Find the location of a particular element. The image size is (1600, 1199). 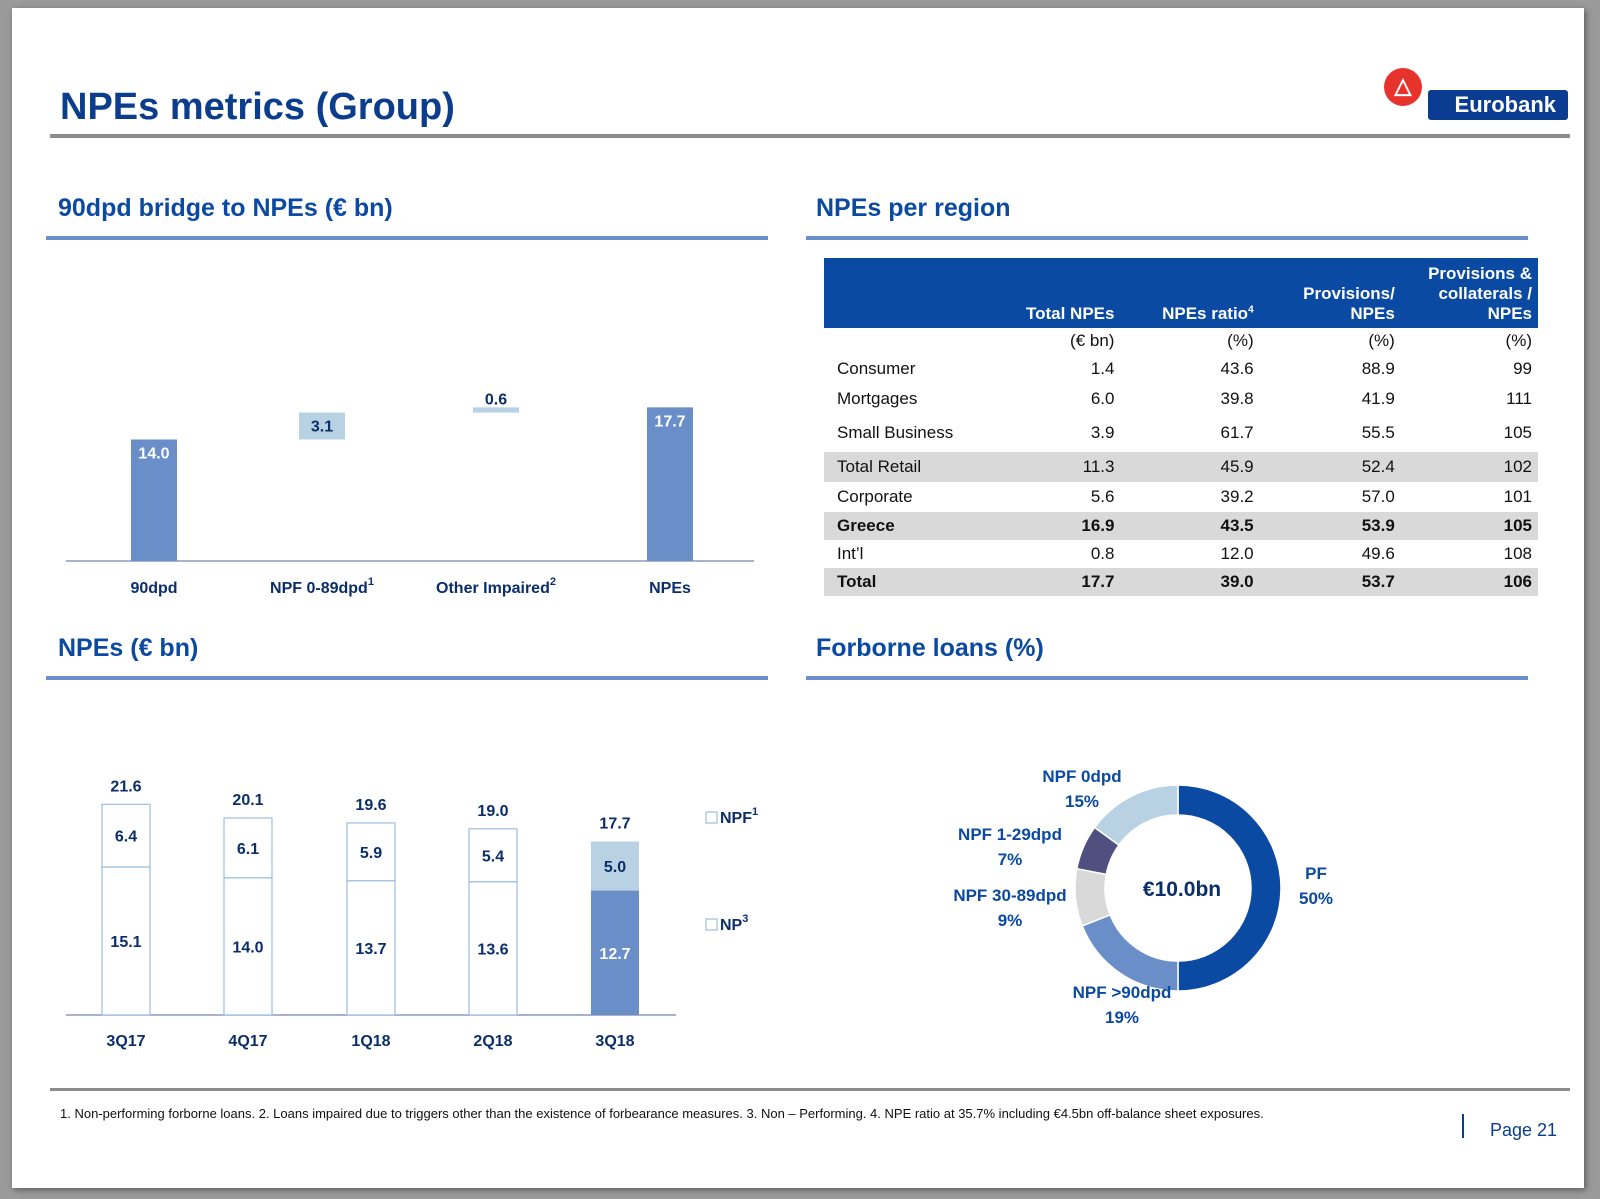

table-header-cell: Provisions & collaterals / NPEs is located at coordinates (1469, 293).